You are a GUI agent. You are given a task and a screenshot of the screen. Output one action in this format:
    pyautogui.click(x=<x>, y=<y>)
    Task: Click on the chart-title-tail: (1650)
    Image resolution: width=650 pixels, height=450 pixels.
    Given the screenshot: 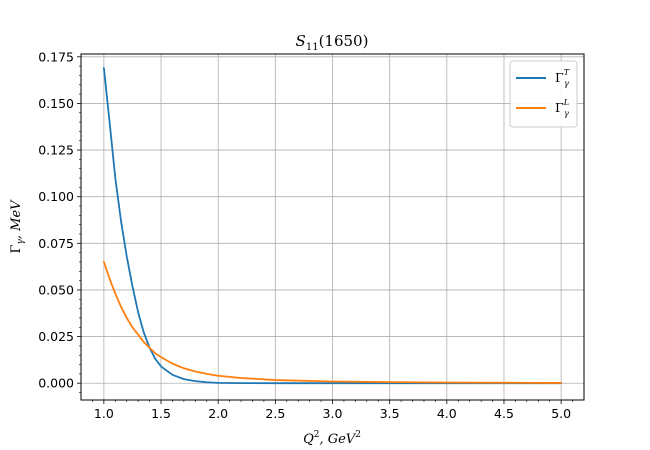 What is the action you would take?
    pyautogui.click(x=344, y=41)
    